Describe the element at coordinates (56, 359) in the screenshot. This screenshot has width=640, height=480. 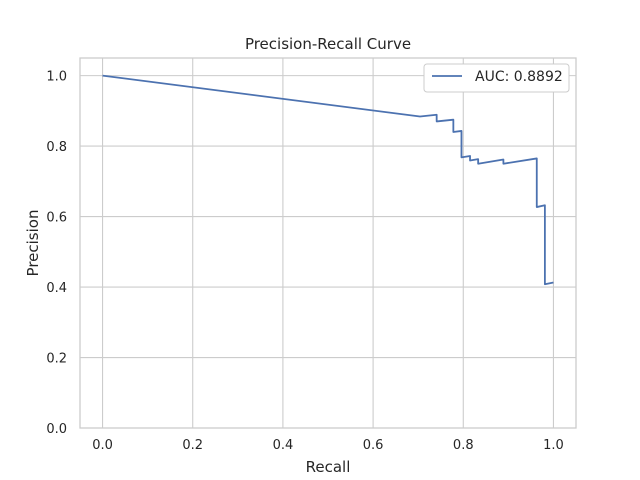
I see `y-tick-label: 0.2` at that location.